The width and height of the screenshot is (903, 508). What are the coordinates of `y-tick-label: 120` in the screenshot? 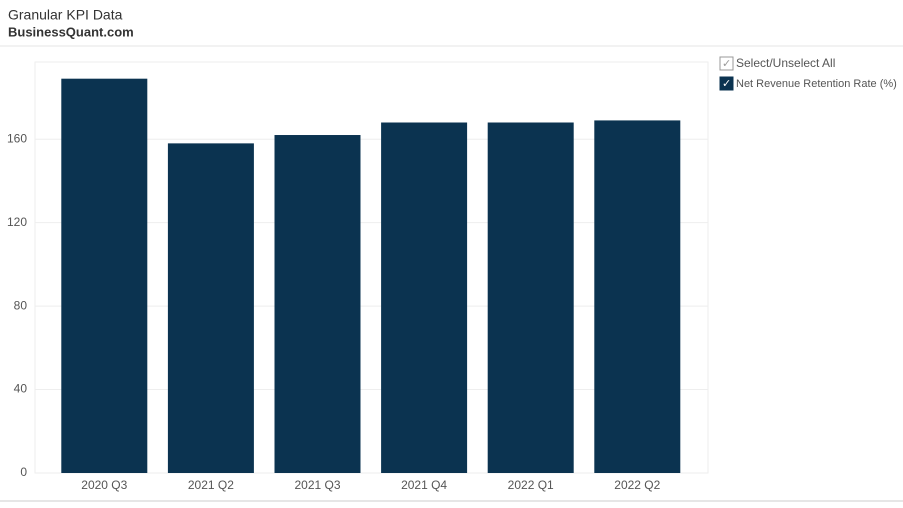 It's located at (17, 222).